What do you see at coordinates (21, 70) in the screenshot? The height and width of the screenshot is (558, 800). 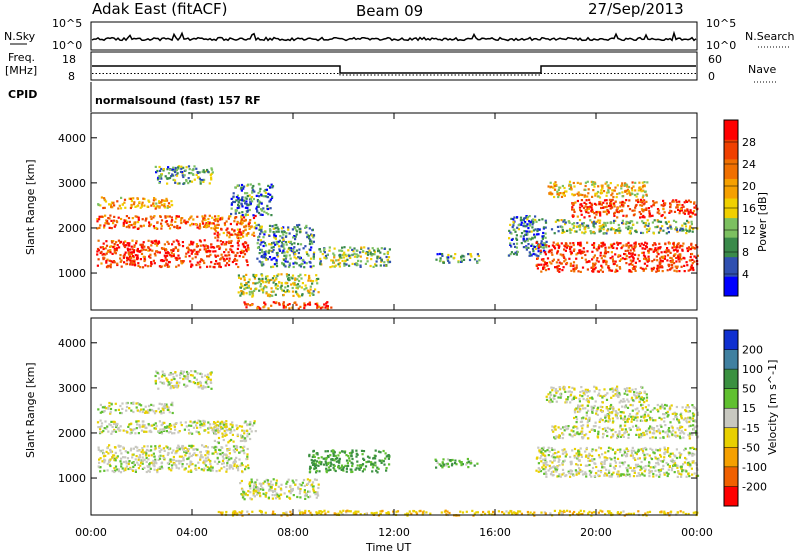 I see `freq-unit: [MHz]` at bounding box center [21, 70].